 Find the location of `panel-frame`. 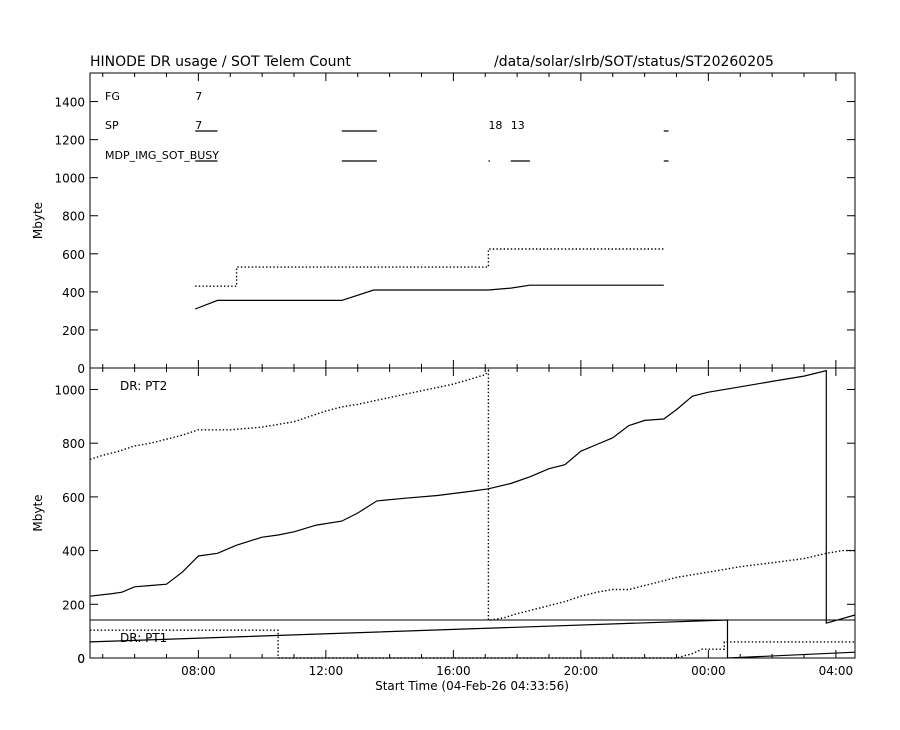

panel-frame is located at coordinates (472, 639).